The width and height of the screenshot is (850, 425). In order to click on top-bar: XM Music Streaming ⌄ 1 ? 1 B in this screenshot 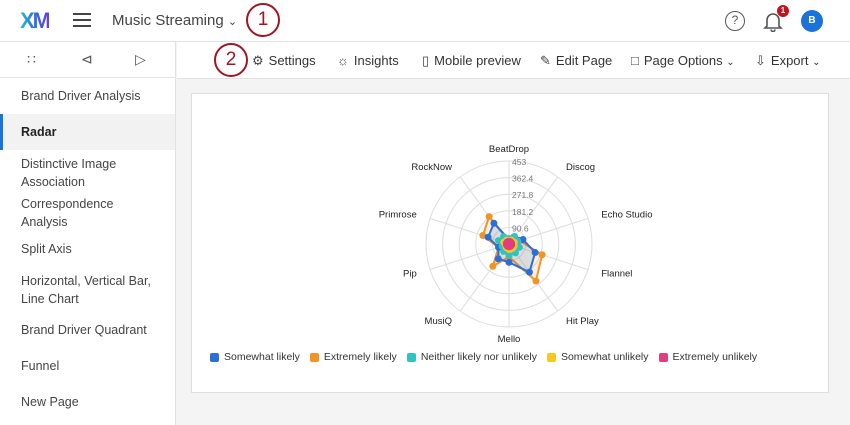, I will do `click(425, 21)`.